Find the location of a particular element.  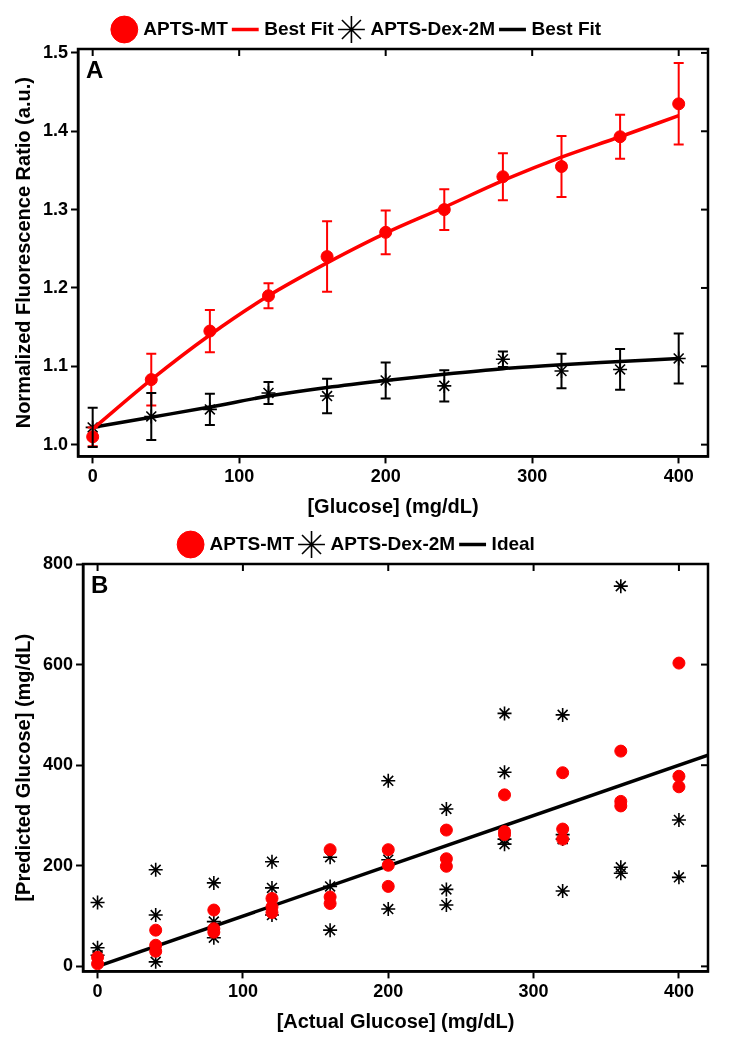

x-axis-title: [Actual Glucose] (mg/dL) is located at coordinates (395, 1020).